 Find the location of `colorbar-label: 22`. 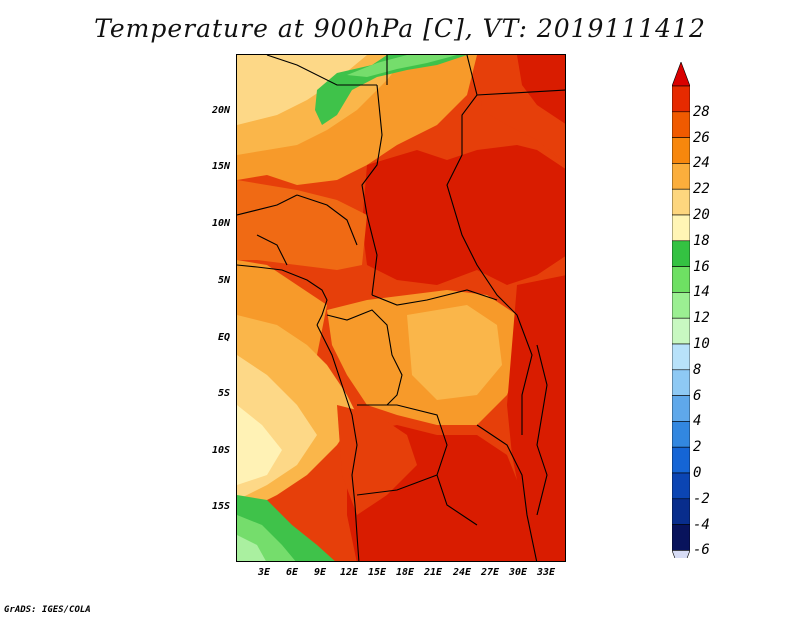

colorbar-label: 22 is located at coordinates (701, 189).